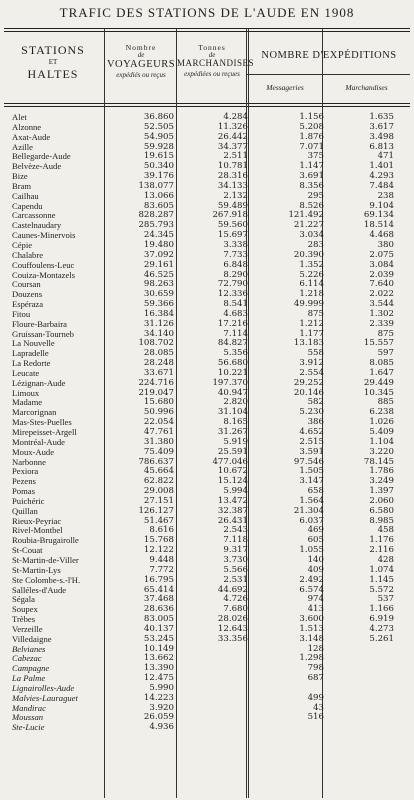 This screenshot has height=800, width=414. What do you see at coordinates (381, 126) in the screenshot?
I see `marchandises-count-value: 3.617` at bounding box center [381, 126].